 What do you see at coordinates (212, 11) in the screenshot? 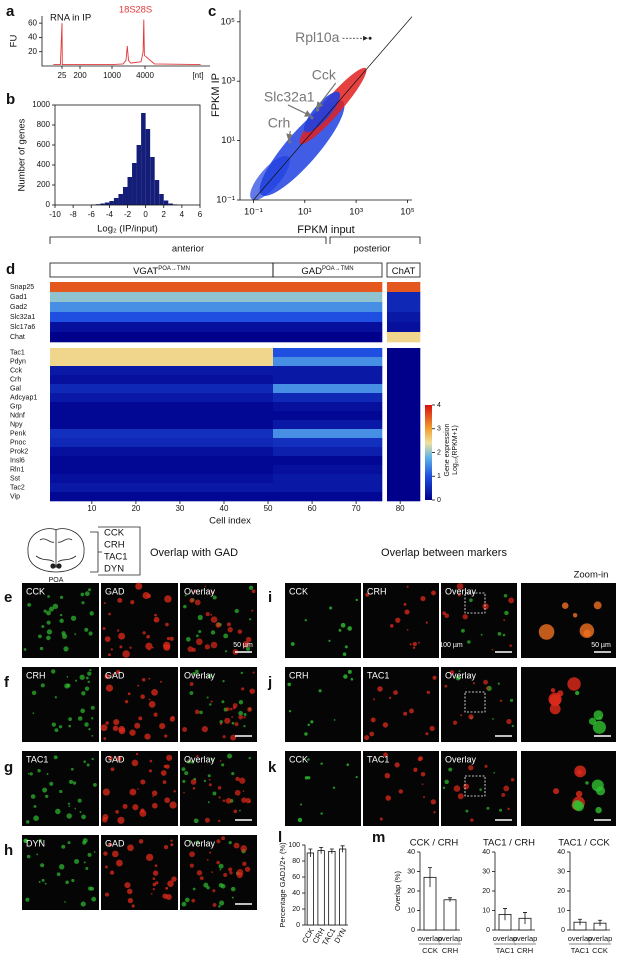
I see `panel-label: c` at bounding box center [212, 11].